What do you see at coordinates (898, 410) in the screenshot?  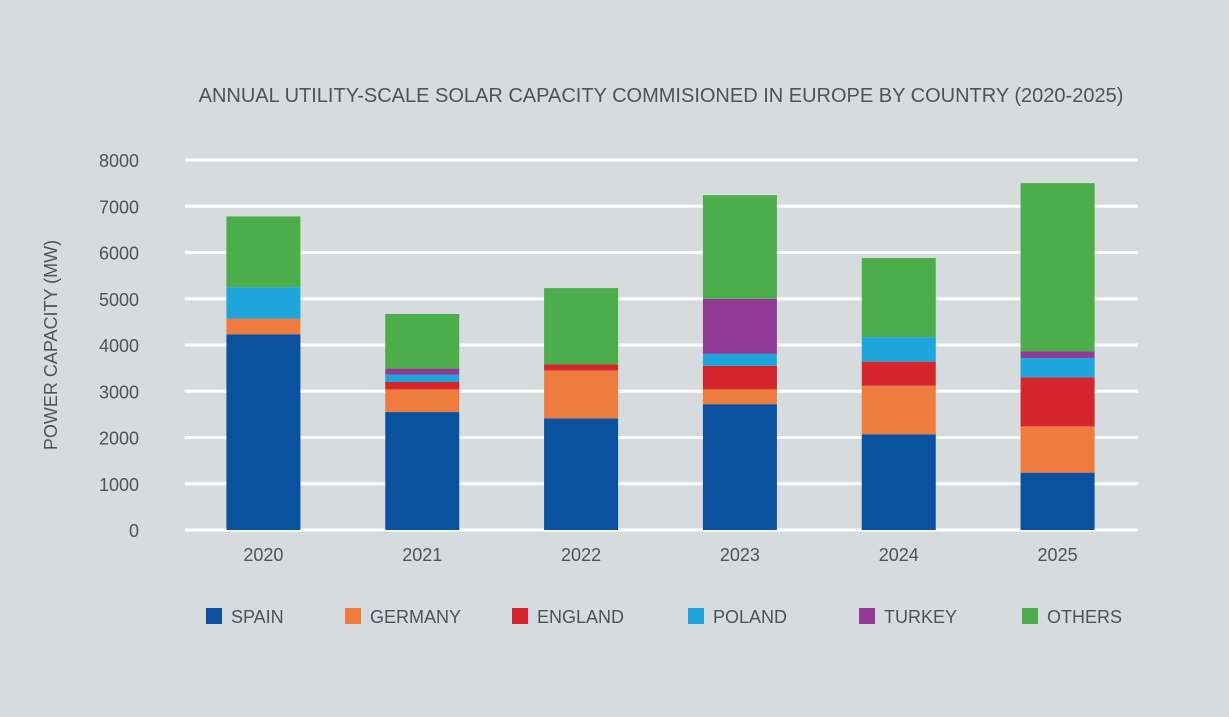 I see `bar-segment-germany-2024` at bounding box center [898, 410].